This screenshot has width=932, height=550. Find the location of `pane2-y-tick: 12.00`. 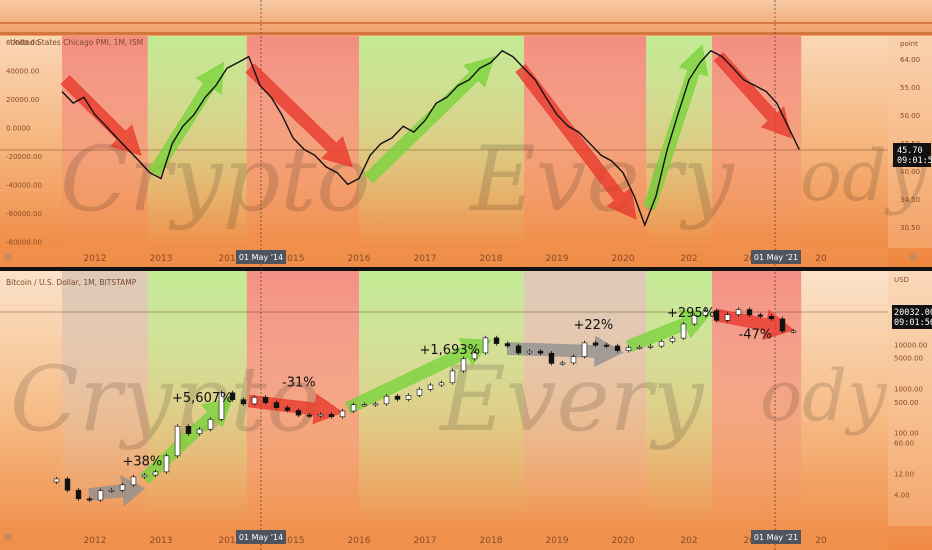

pane2-y-tick: 12.00 is located at coordinates (904, 474).